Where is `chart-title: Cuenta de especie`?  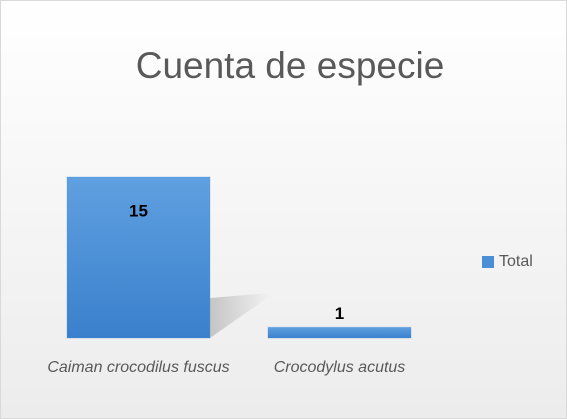
chart-title: Cuenta de especie is located at coordinates (290, 65).